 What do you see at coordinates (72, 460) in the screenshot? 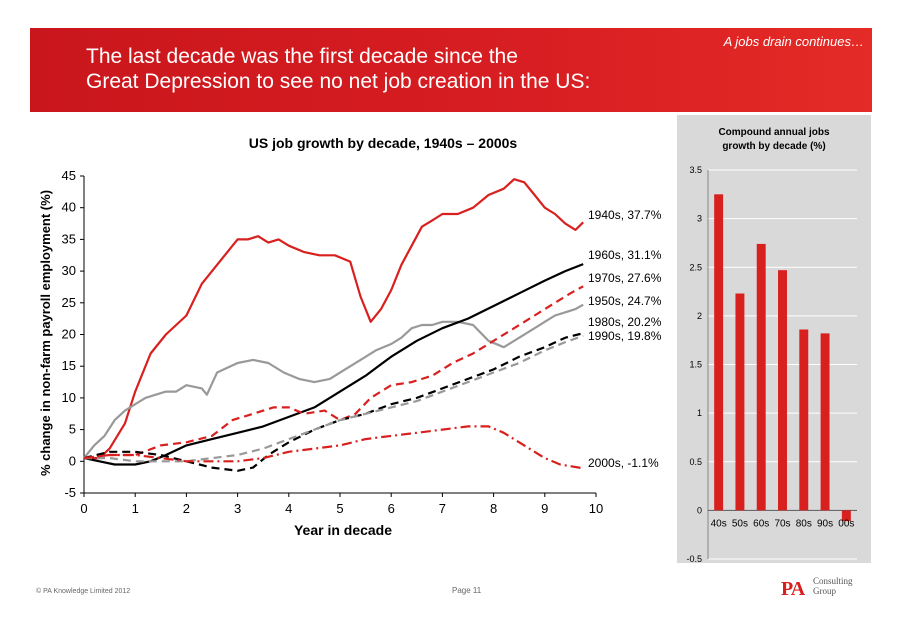
I see `y-tick-label: 0` at bounding box center [72, 460].